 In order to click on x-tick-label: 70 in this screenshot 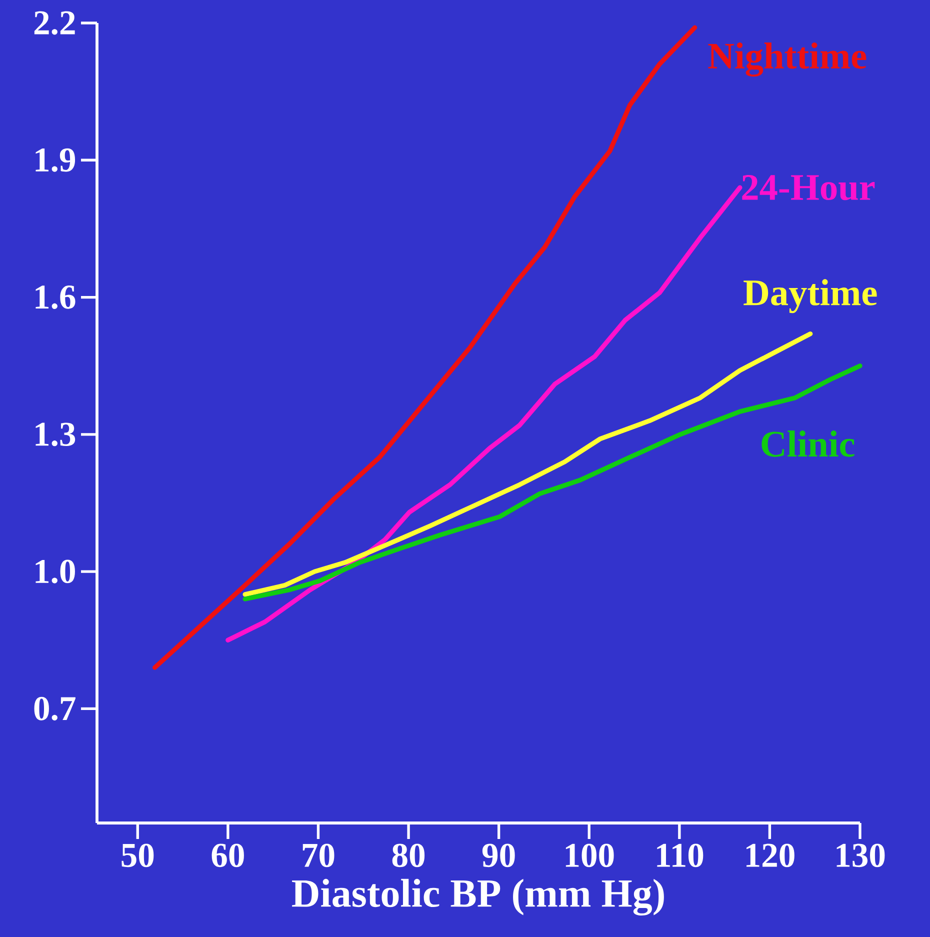, I will do `click(318, 856)`.